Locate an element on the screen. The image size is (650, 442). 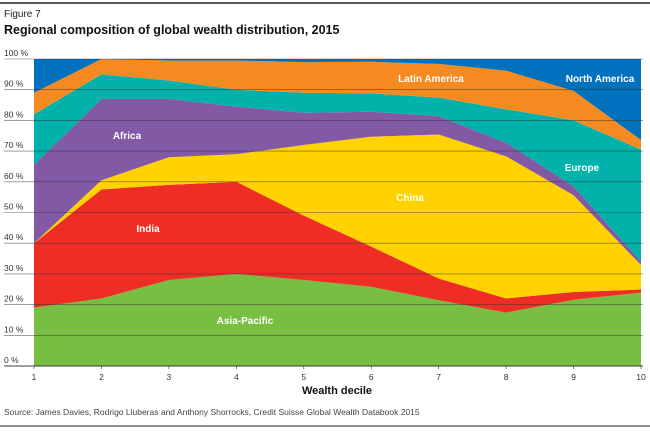
x-tick-label: 5 is located at coordinates (303, 377).